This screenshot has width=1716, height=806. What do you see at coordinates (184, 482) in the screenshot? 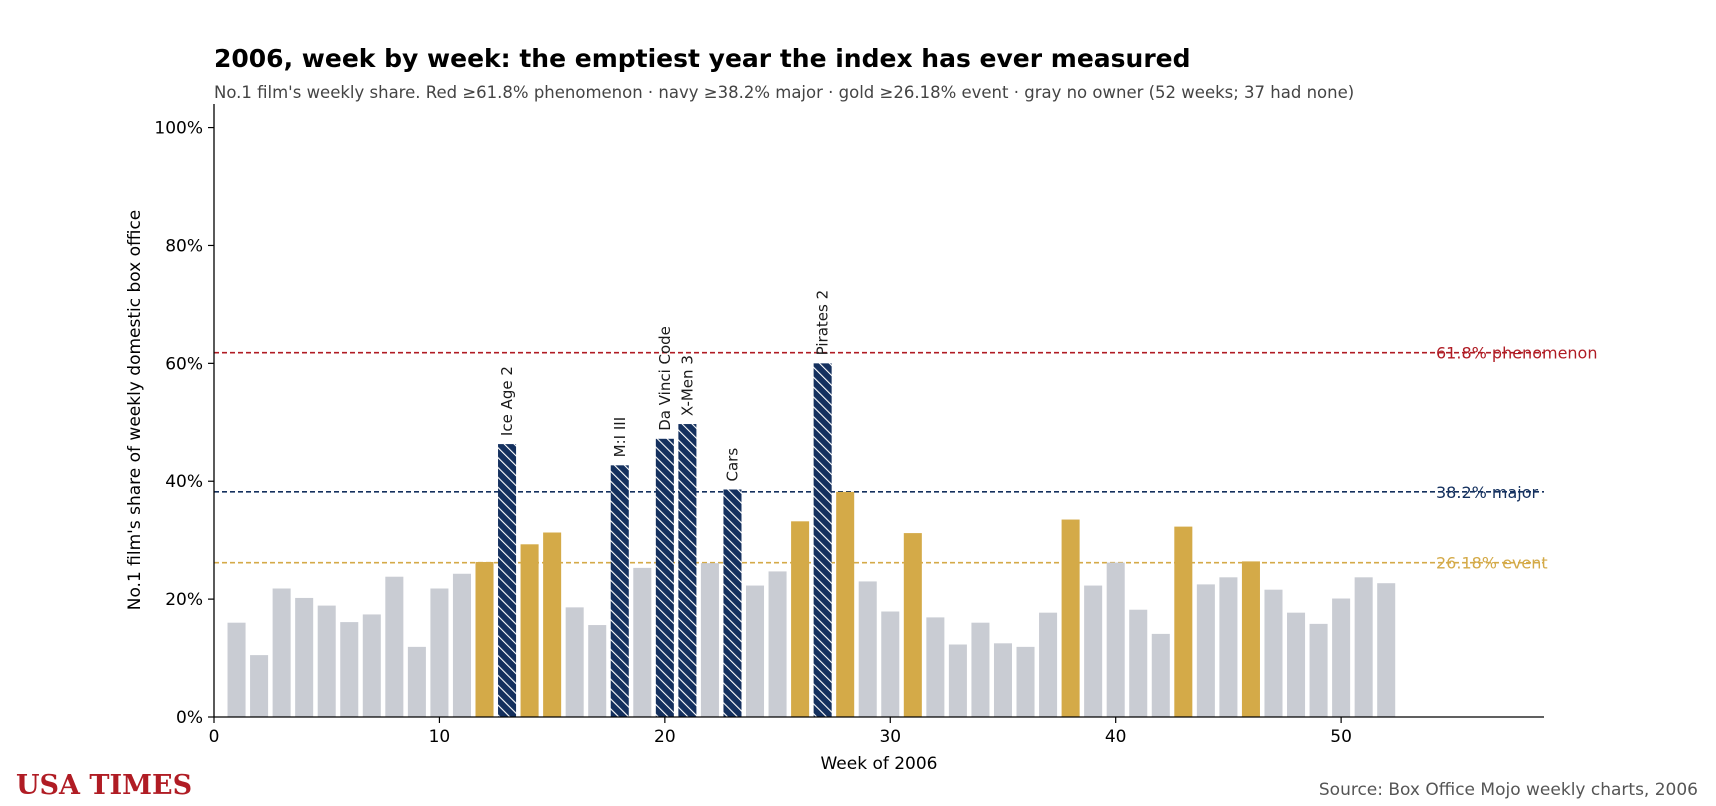
I see `y-tick-label-2: 40%` at bounding box center [184, 482].